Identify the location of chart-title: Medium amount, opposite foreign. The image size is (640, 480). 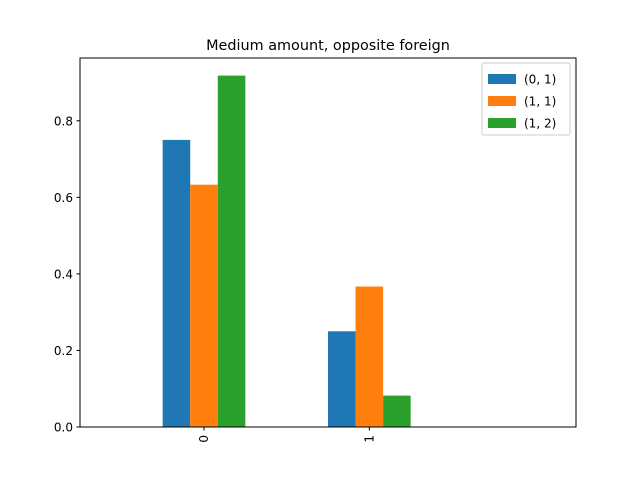
(328, 46).